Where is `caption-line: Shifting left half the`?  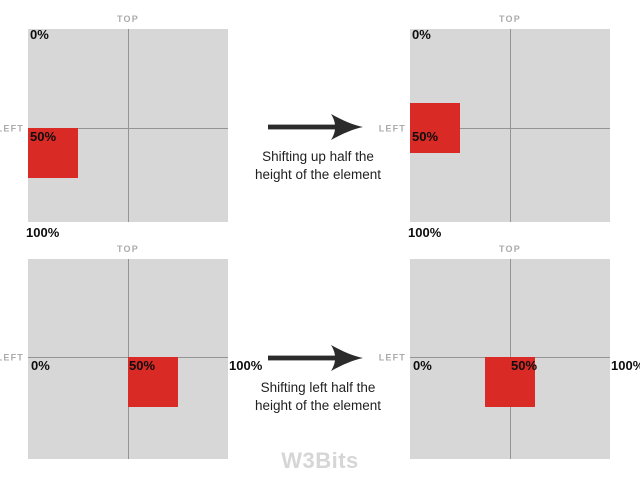
caption-line: Shifting left half the is located at coordinates (318, 387).